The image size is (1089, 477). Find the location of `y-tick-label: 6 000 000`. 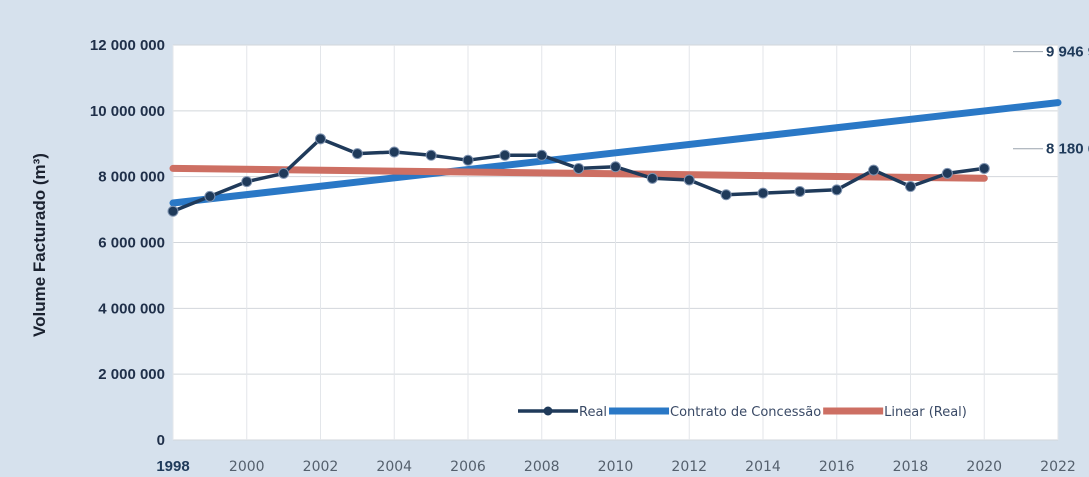

y-tick-label: 6 000 000 is located at coordinates (131, 243).